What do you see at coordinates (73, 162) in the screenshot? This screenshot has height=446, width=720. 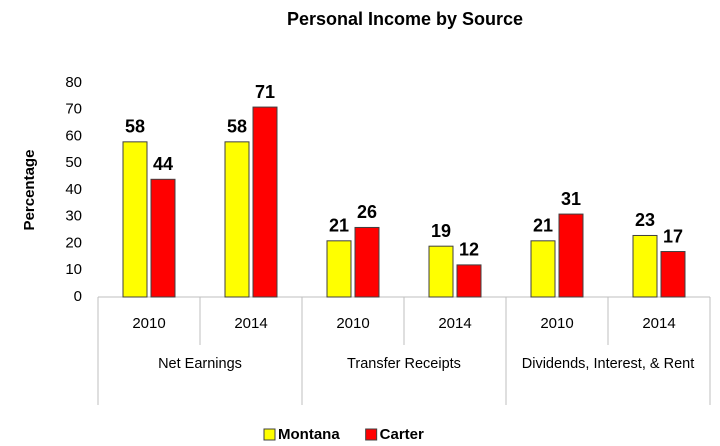 I see `y-tick-label: 50` at bounding box center [73, 162].